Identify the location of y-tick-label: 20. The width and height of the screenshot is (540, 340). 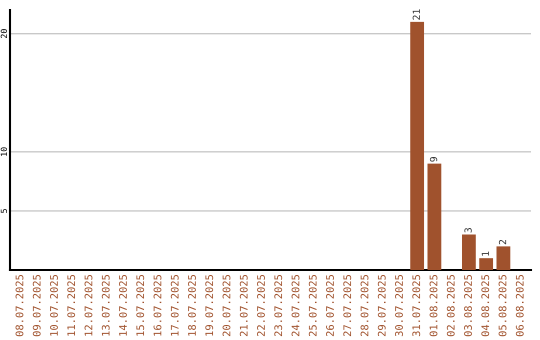
(3, 33).